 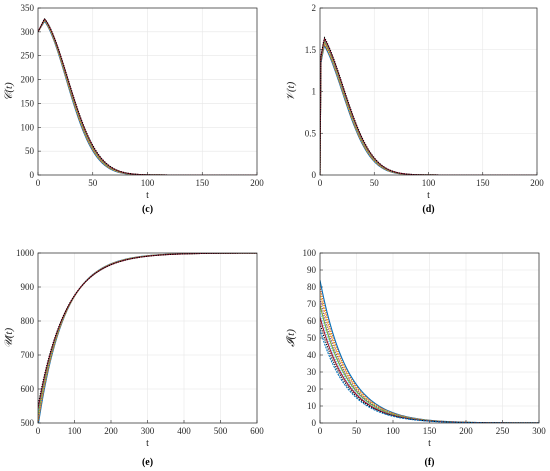 What do you see at coordinates (28, 321) in the screenshot?
I see `y-tick-label: 800` at bounding box center [28, 321].